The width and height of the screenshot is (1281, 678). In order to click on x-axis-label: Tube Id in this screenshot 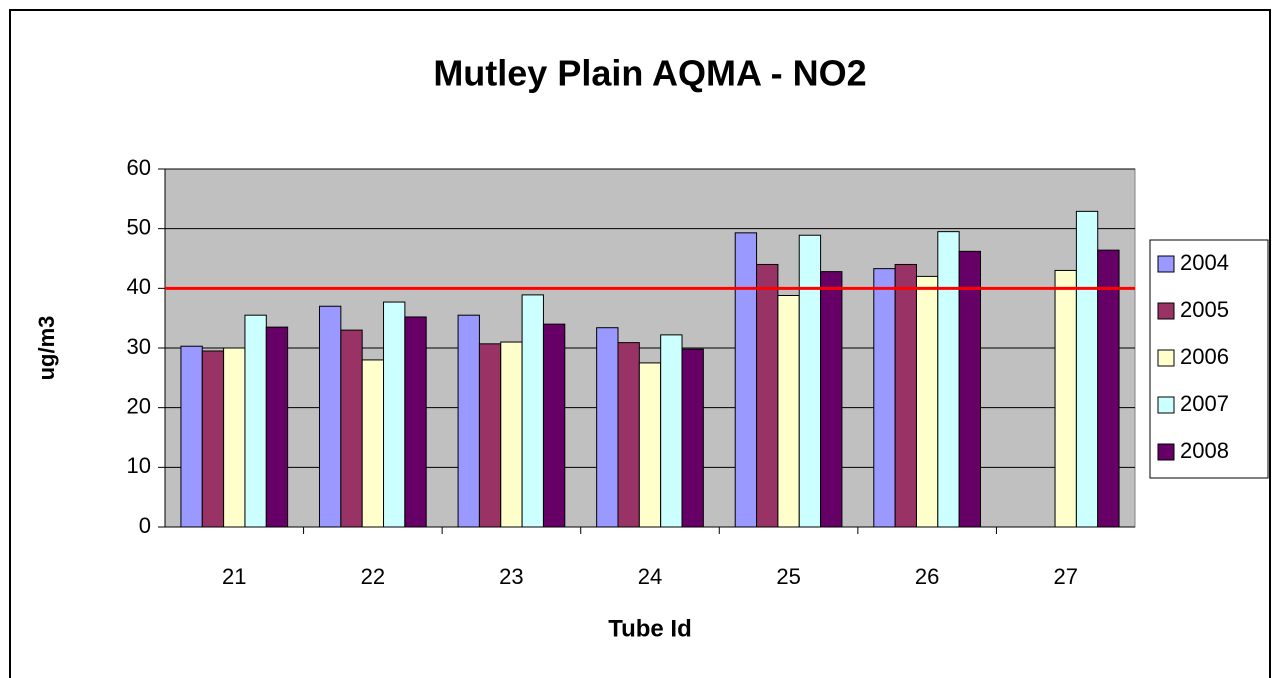, I will do `click(650, 628)`.